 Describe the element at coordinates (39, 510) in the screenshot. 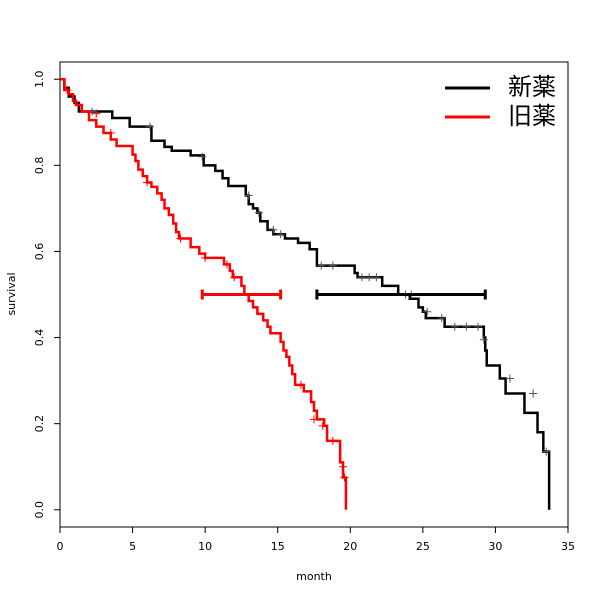

I see `y-tick-label: 0.0` at that location.